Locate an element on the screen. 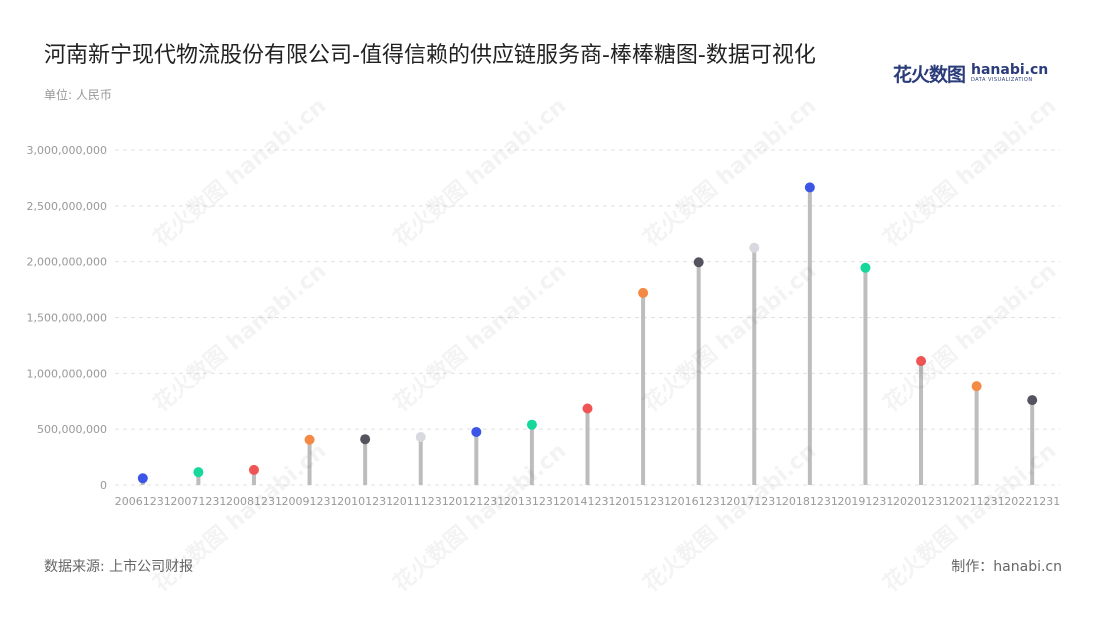 Image resolution: width=1100 pixels, height=620 pixels. unit-label: 单位: 人民币 is located at coordinates (78, 95).